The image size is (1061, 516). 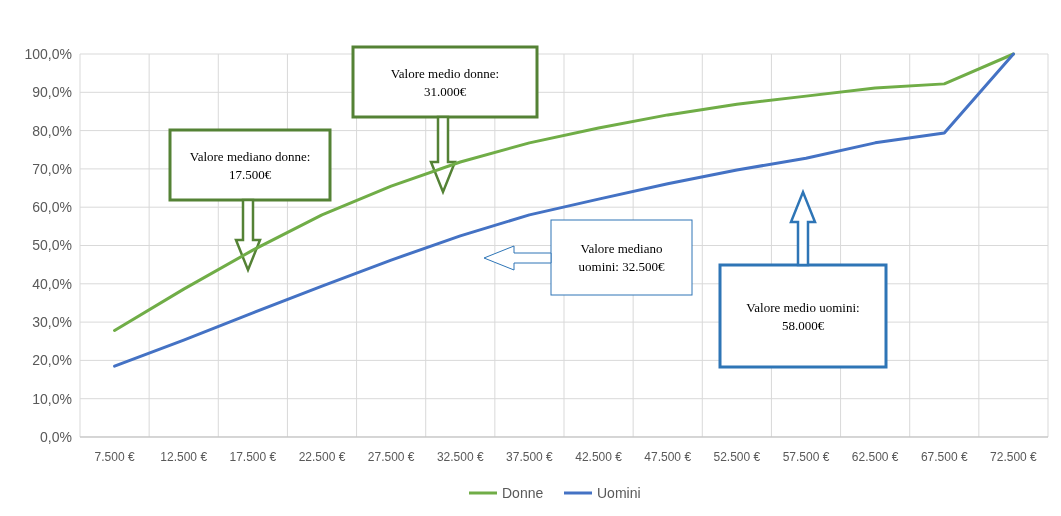 I want to click on x-tick-label: 57.500 €, so click(x=806, y=457).